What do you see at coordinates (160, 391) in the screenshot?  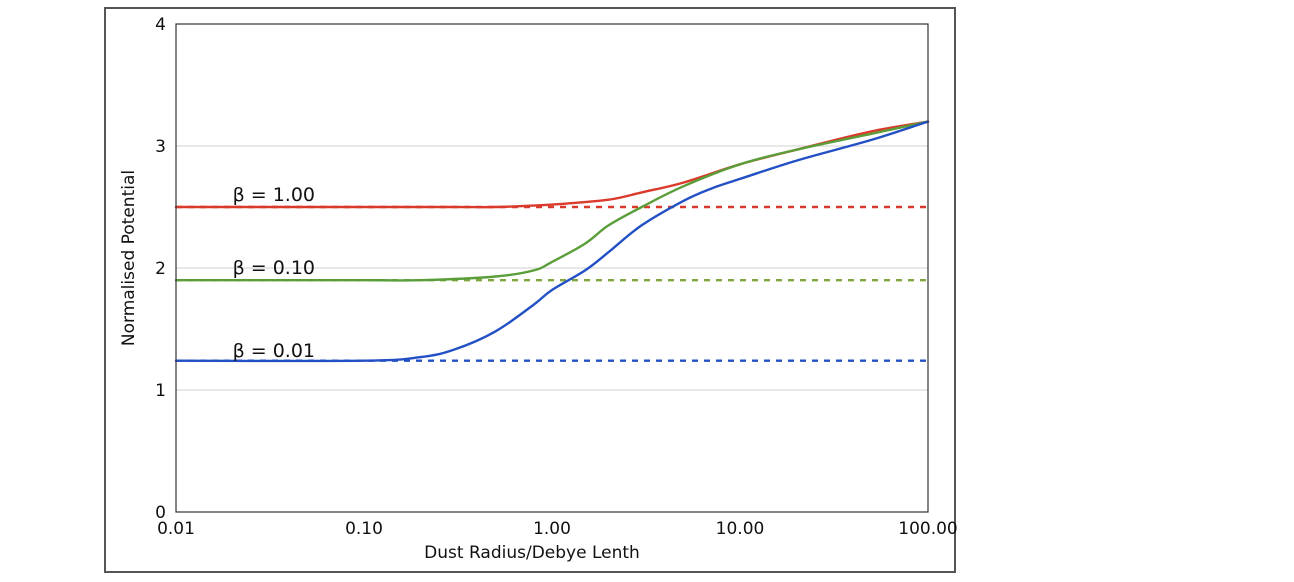 I see `y-tick-label: 1` at bounding box center [160, 391].